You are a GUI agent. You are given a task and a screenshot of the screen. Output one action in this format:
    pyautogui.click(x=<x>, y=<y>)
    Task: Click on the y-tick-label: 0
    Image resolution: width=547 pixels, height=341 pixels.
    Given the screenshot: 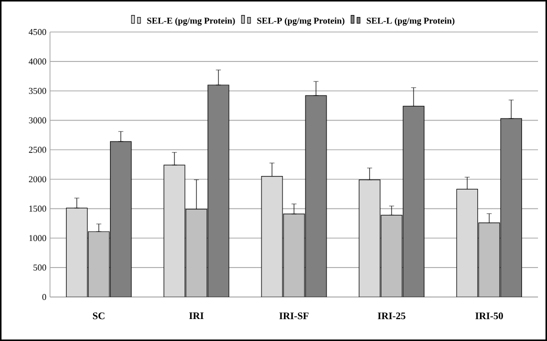 What is the action you would take?
    pyautogui.click(x=44, y=297)
    